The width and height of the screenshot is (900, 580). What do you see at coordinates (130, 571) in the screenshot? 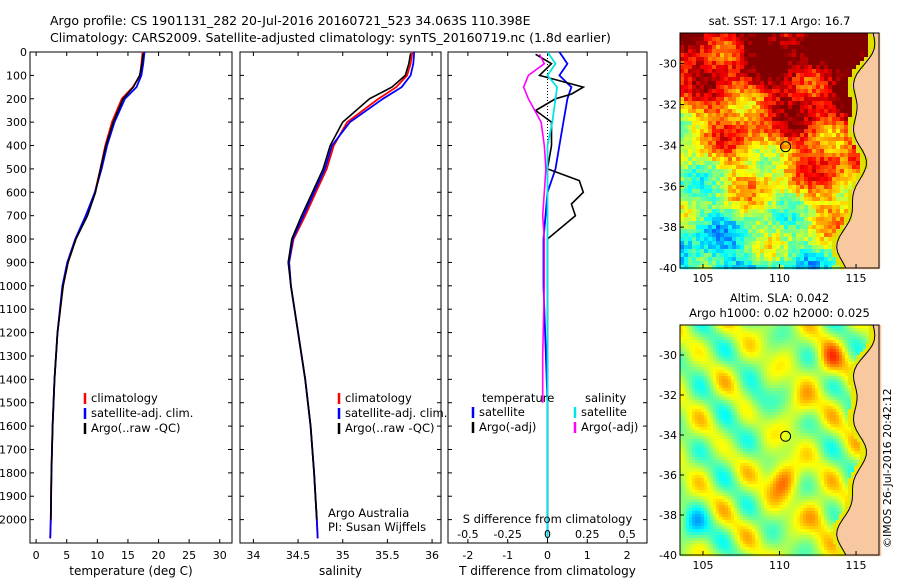
I see `temperature-xlabel: temperature (deg C)` at bounding box center [130, 571].